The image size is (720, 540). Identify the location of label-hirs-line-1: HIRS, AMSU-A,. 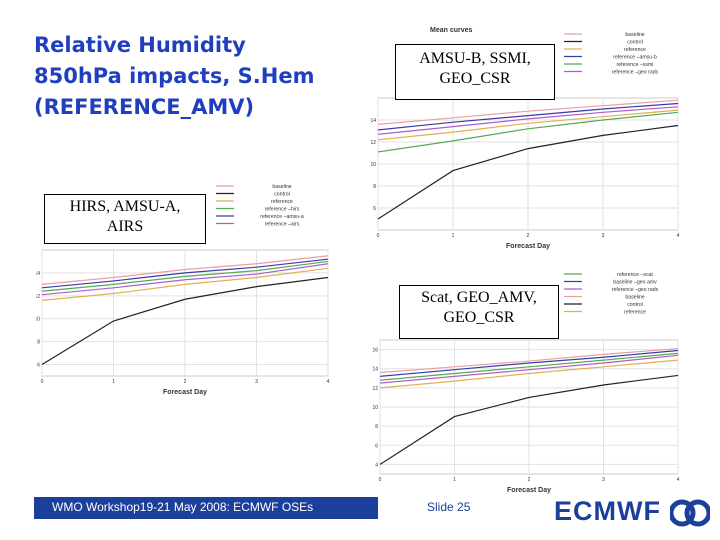
(125, 206).